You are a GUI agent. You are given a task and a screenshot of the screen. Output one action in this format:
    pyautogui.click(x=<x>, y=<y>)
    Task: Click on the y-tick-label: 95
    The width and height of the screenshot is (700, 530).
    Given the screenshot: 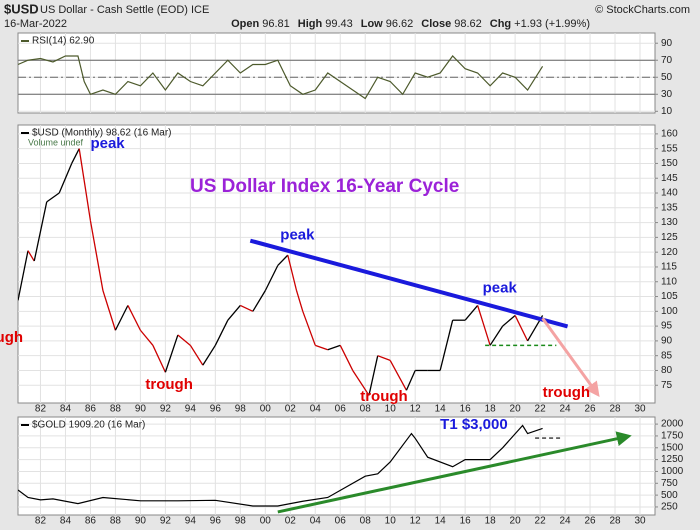 What is the action you would take?
    pyautogui.click(x=667, y=326)
    